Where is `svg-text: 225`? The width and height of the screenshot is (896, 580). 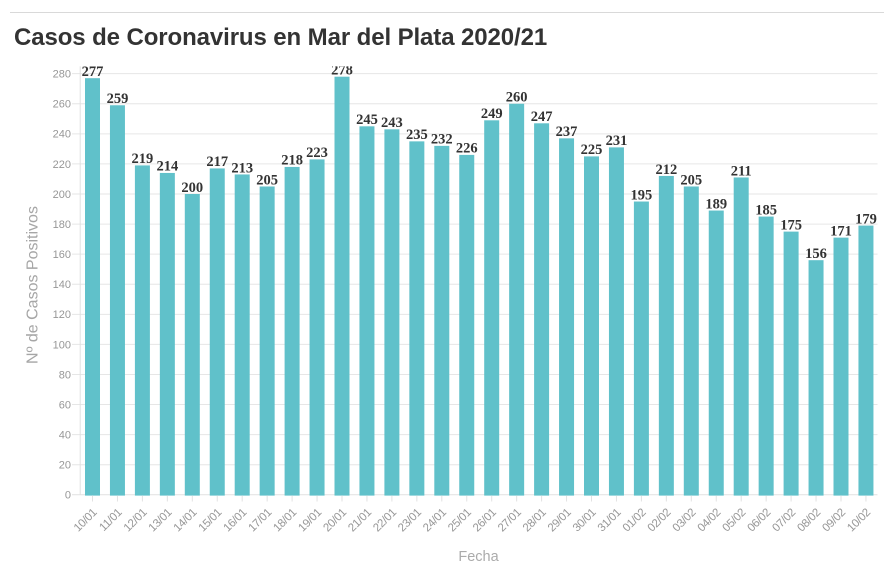
svg-text: 225 is located at coordinates (592, 150).